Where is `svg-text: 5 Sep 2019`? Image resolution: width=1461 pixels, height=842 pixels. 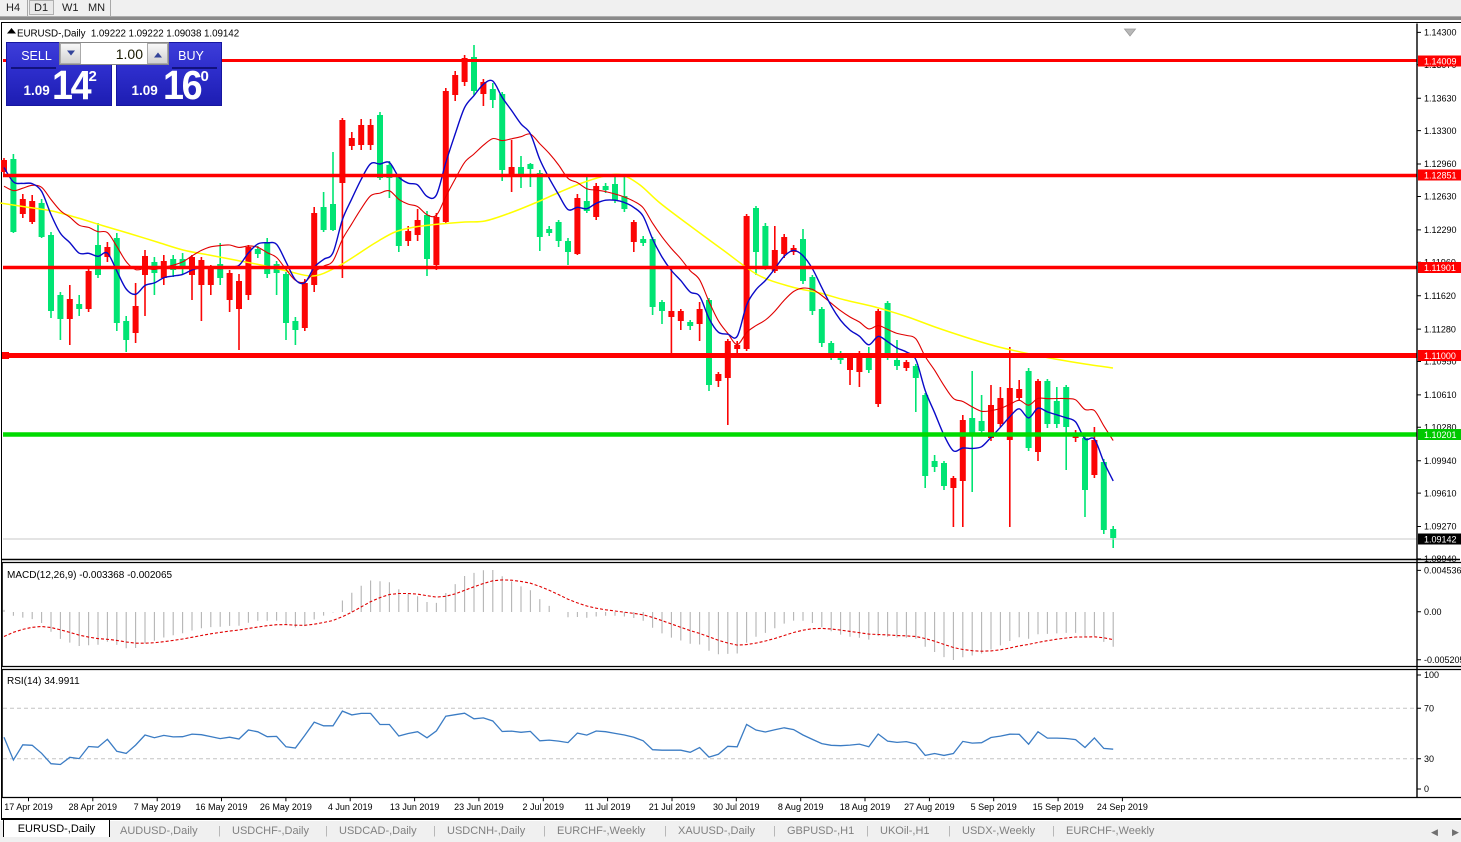
svg-text: 5 Sep 2019 is located at coordinates (994, 807).